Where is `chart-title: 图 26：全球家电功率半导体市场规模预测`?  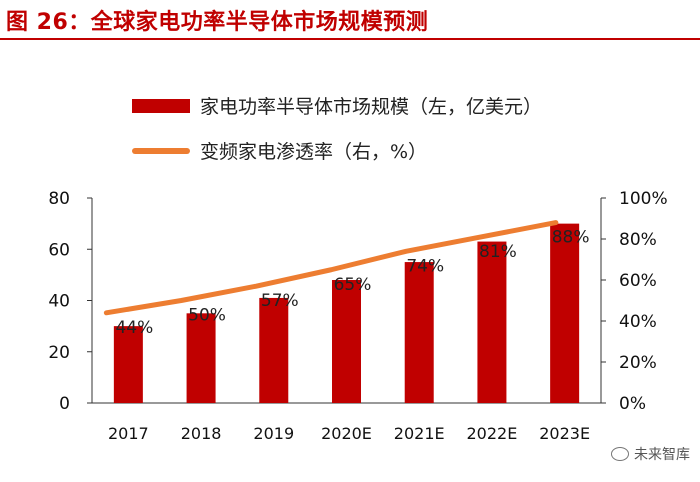
chart-title: 图 26：全球家电功率半导体市场规模预测 is located at coordinates (217, 22).